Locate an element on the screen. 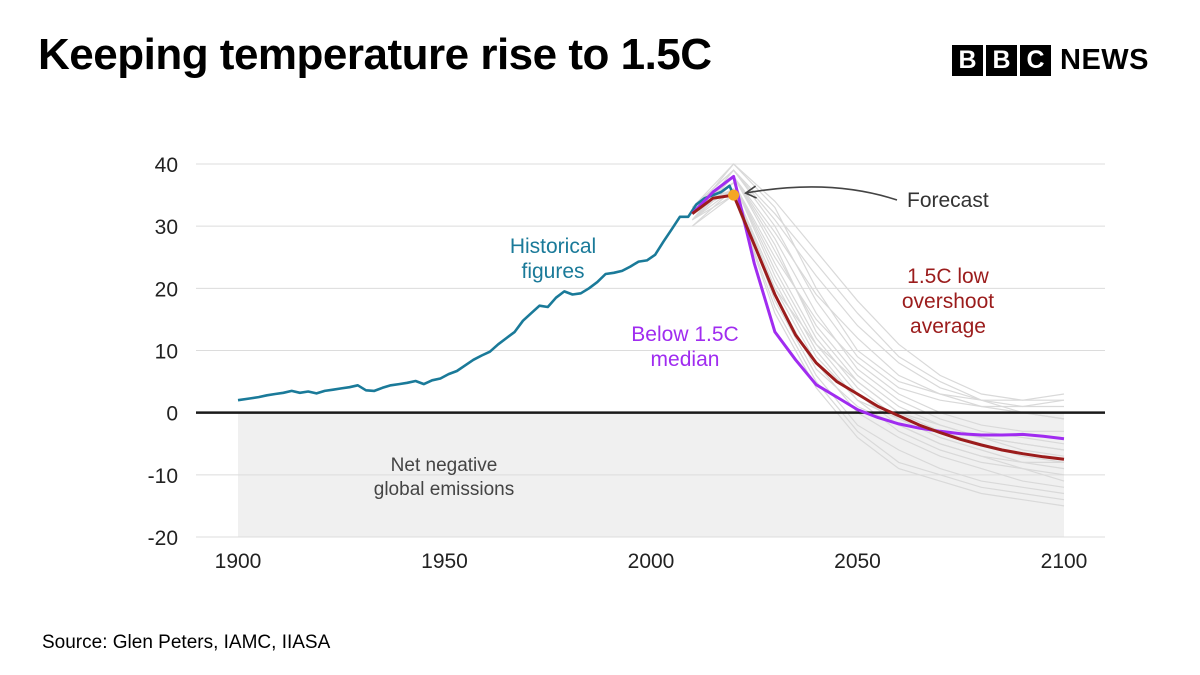  y-tick-label-30: 30 is located at coordinates (166, 227).